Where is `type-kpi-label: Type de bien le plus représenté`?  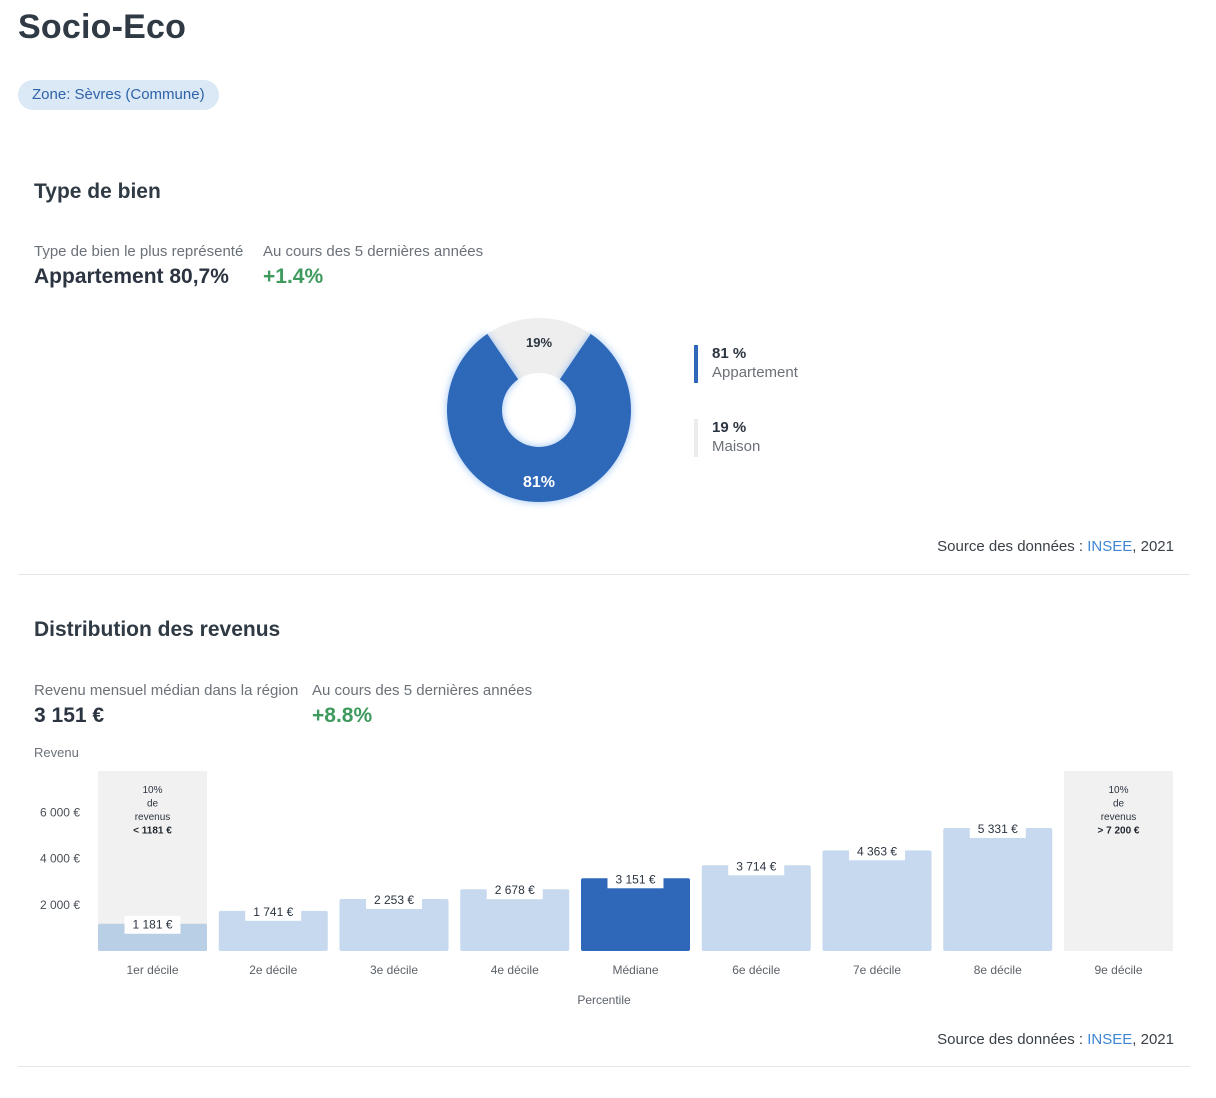 type-kpi-label: Type de bien le plus représenté is located at coordinates (139, 251).